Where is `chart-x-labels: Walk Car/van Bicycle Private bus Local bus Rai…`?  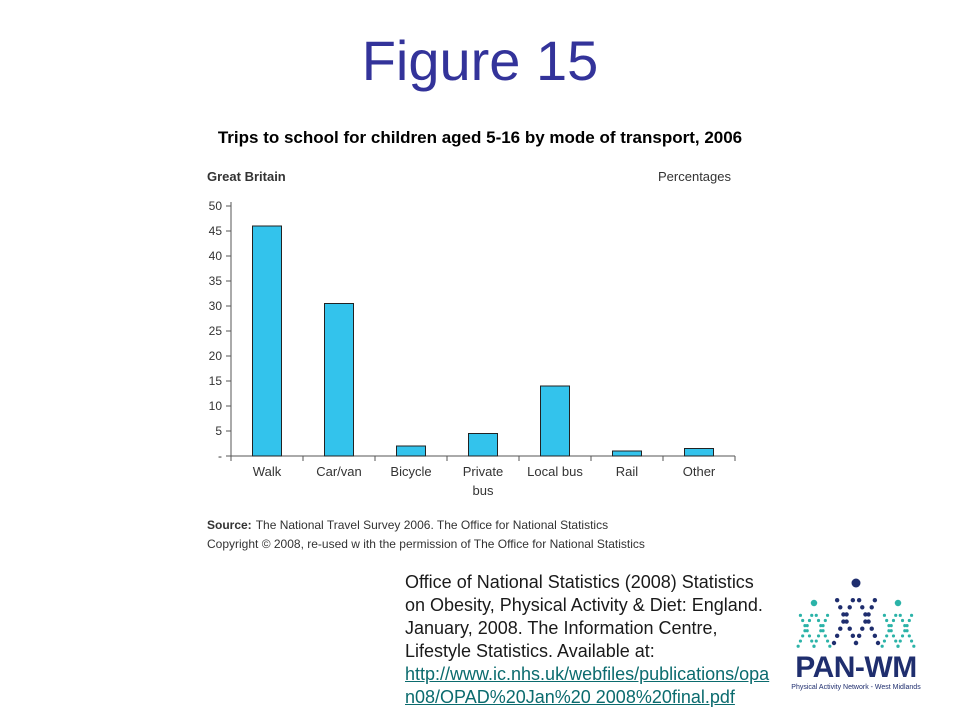 chart-x-labels: Walk Car/van Bicycle Private bus Local bus Rai… is located at coordinates (484, 481).